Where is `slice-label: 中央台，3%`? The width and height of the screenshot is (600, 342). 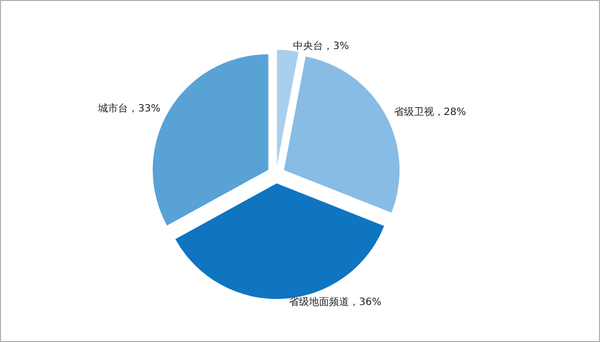
slice-label: 中央台，3% is located at coordinates (321, 46).